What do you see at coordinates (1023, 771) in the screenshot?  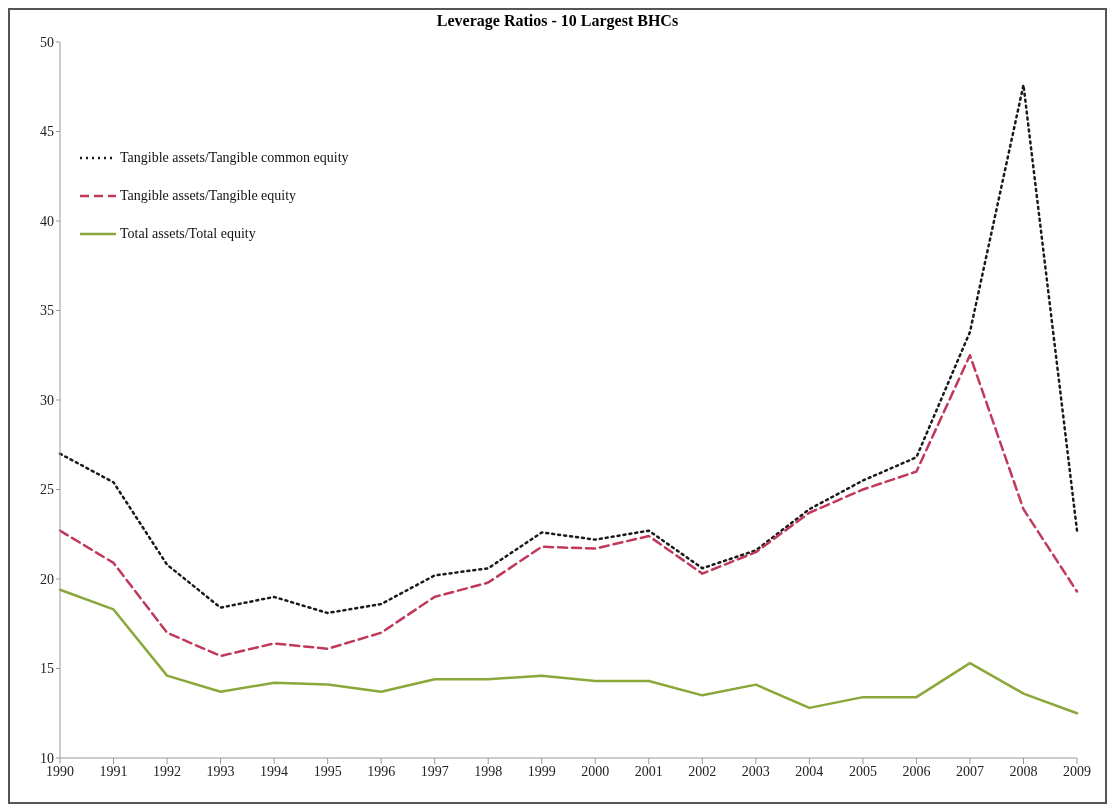 I see `x-tick-label: 2008` at bounding box center [1023, 771].